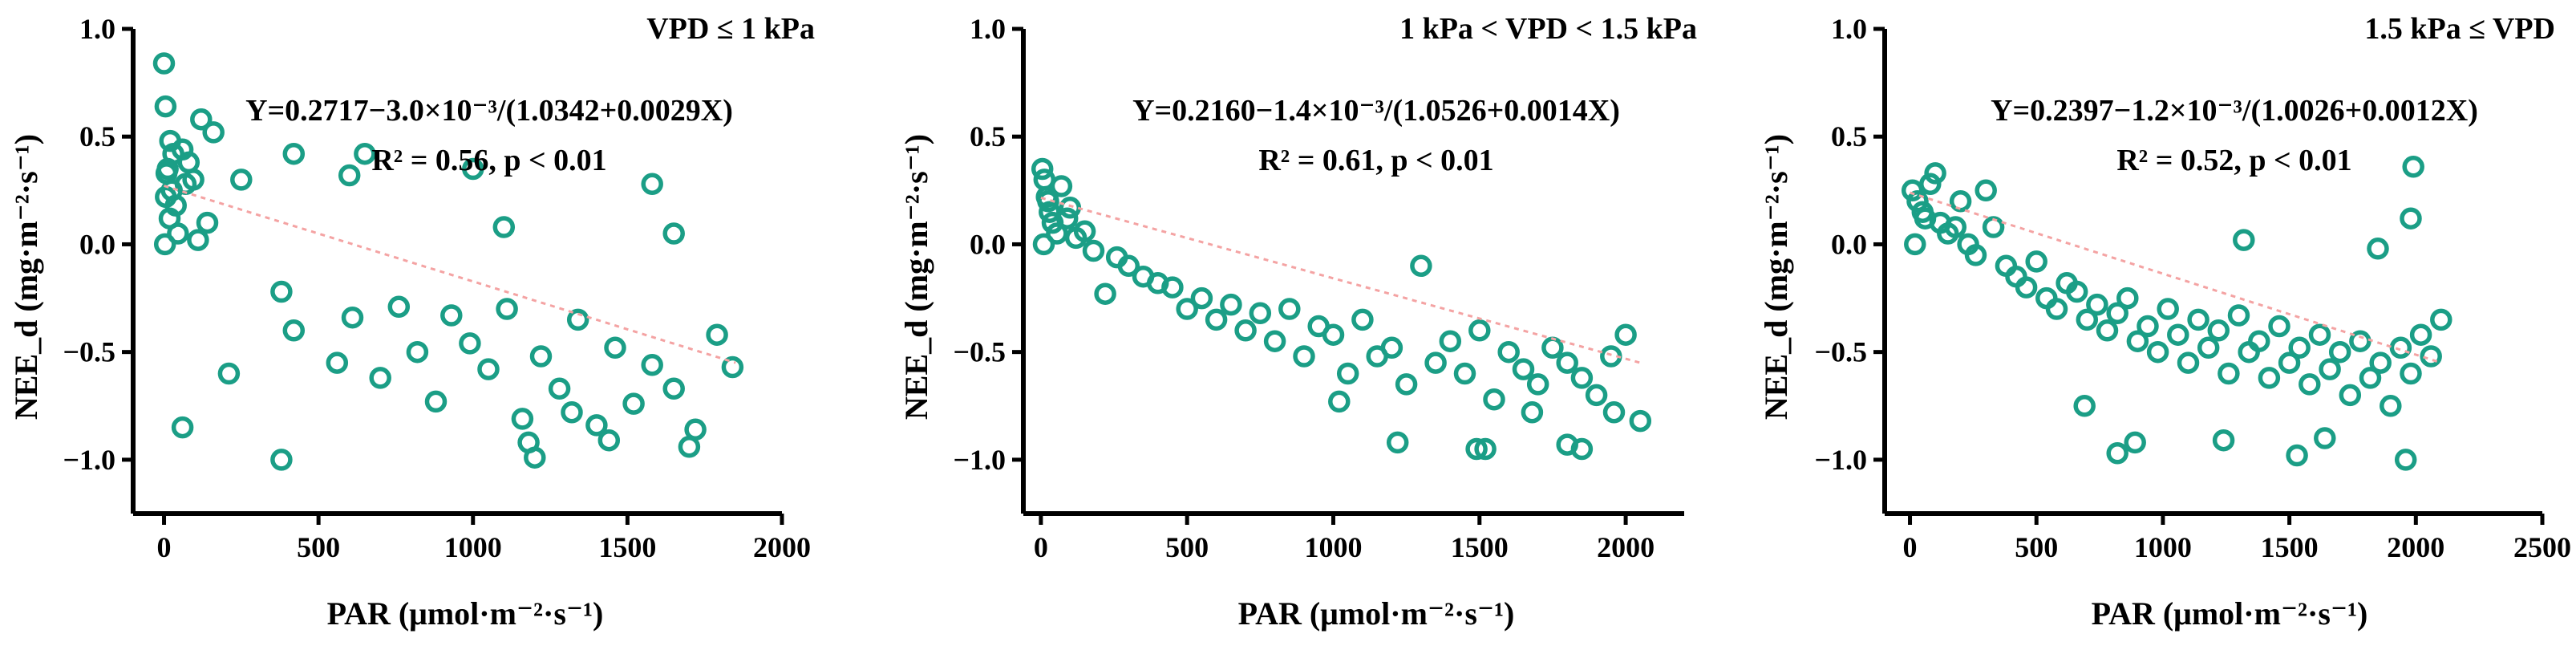 The width and height of the screenshot is (2576, 650). I want to click on x-tick-label: 1500, so click(627, 547).